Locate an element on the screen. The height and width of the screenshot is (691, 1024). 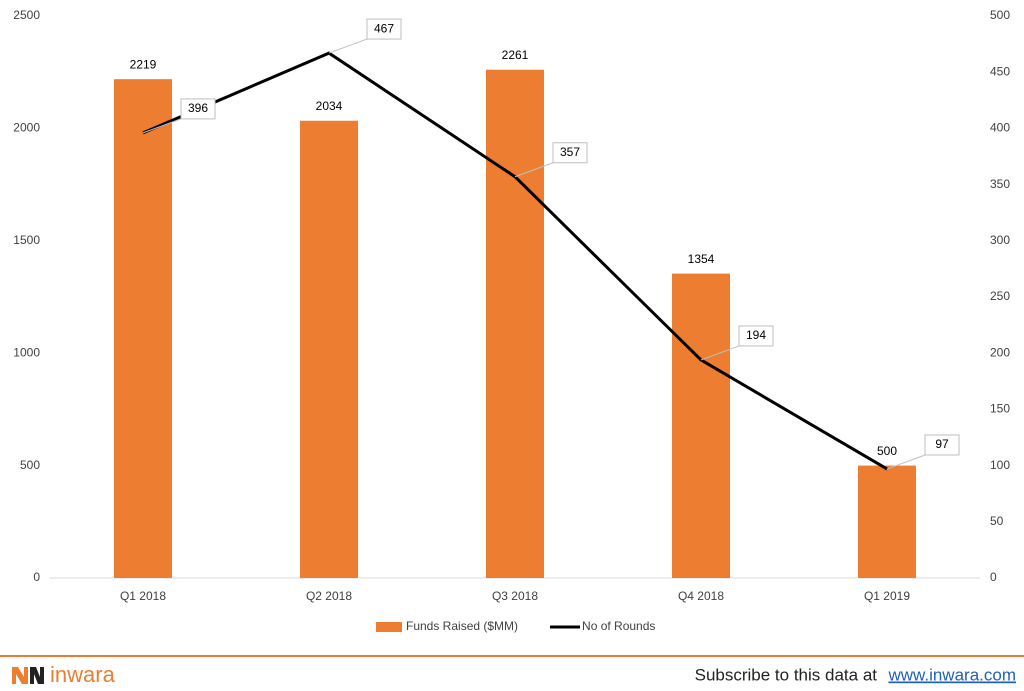
x-tick-label: Q3 2018 is located at coordinates (515, 596).